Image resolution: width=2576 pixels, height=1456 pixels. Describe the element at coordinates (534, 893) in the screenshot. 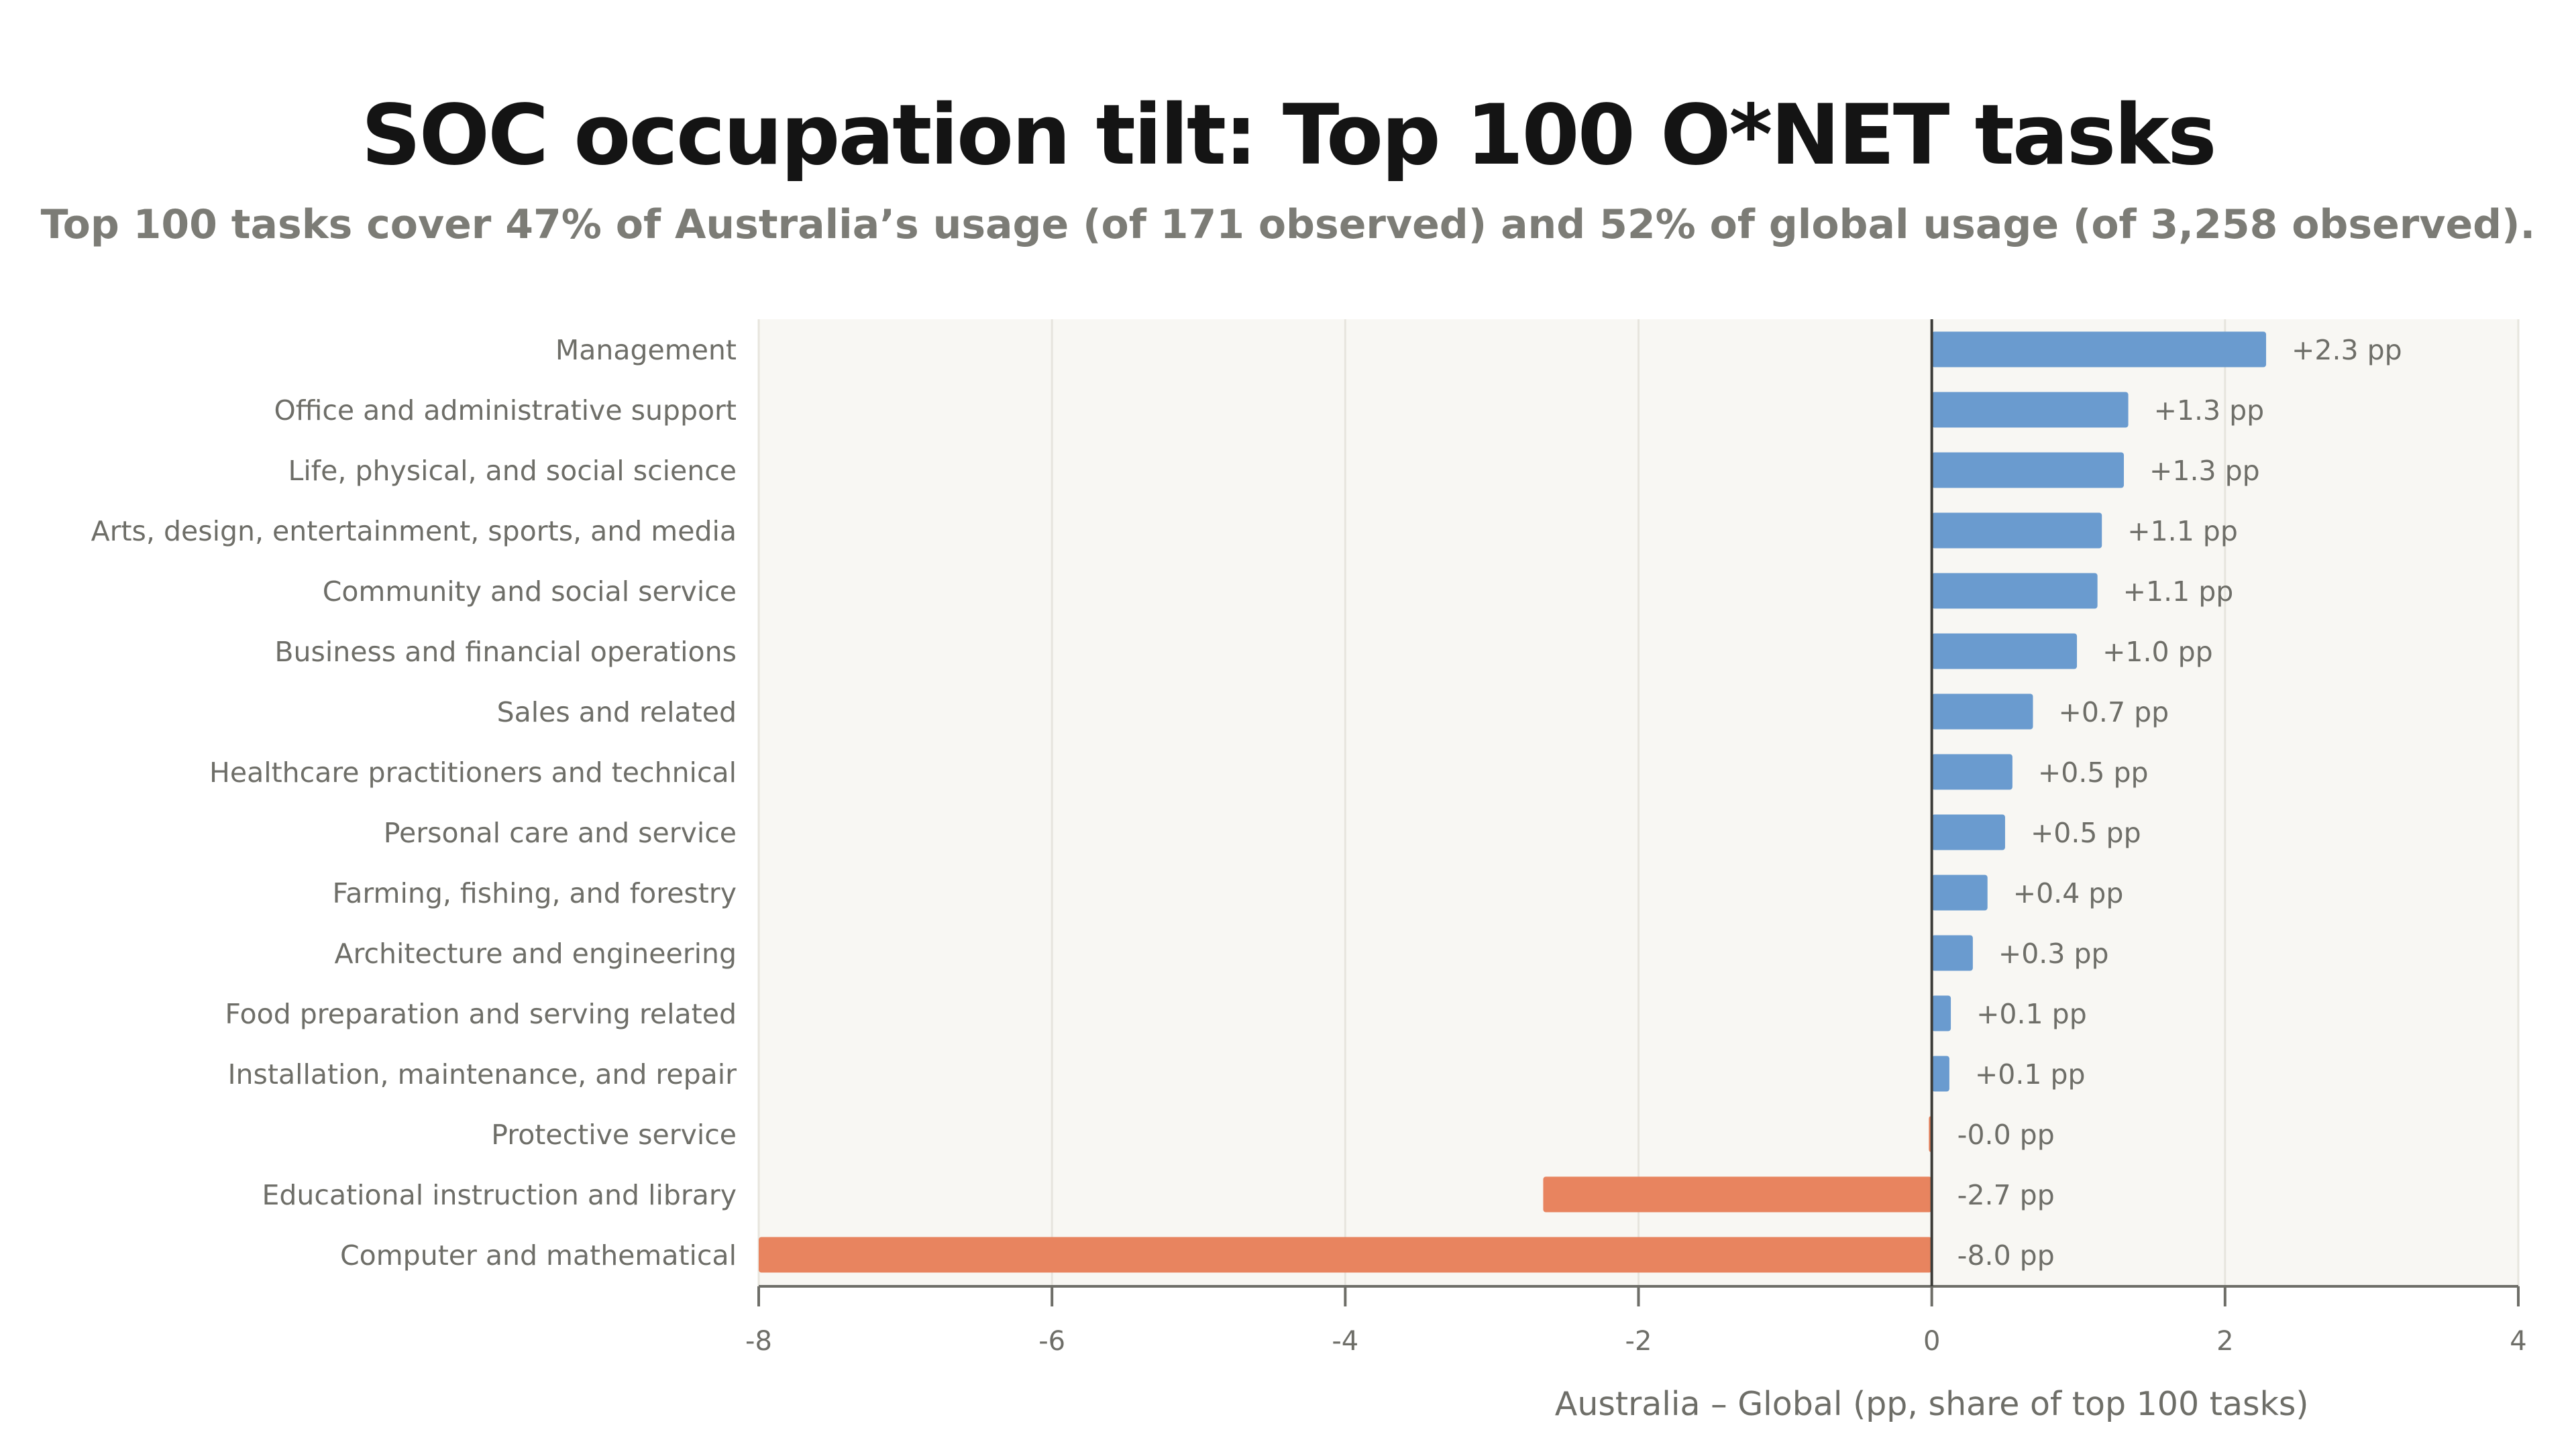

I see `category-label: Farming, fishing, and forestry` at that location.